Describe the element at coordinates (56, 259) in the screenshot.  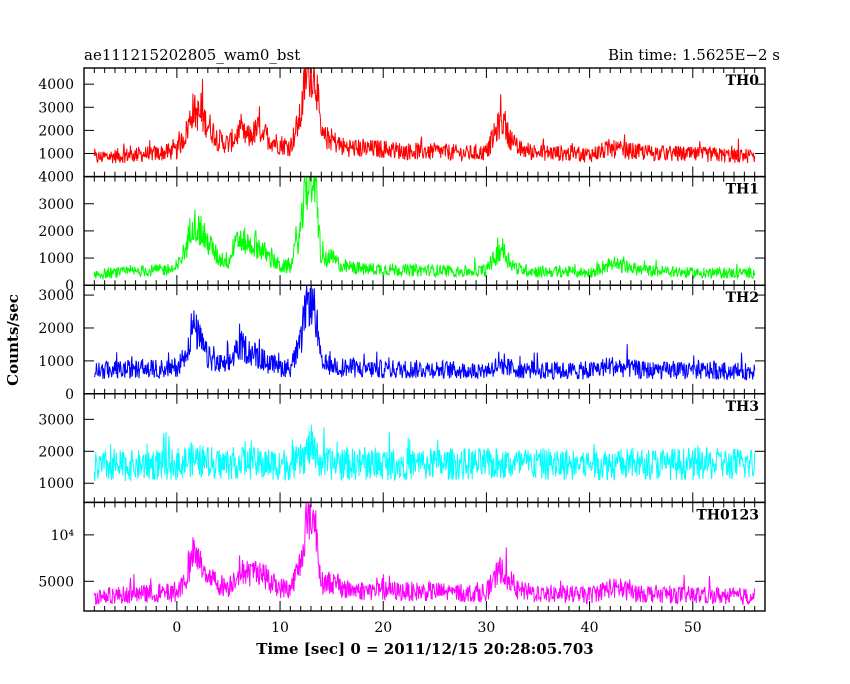
I see `y-tick-label-th1: 1000` at that location.